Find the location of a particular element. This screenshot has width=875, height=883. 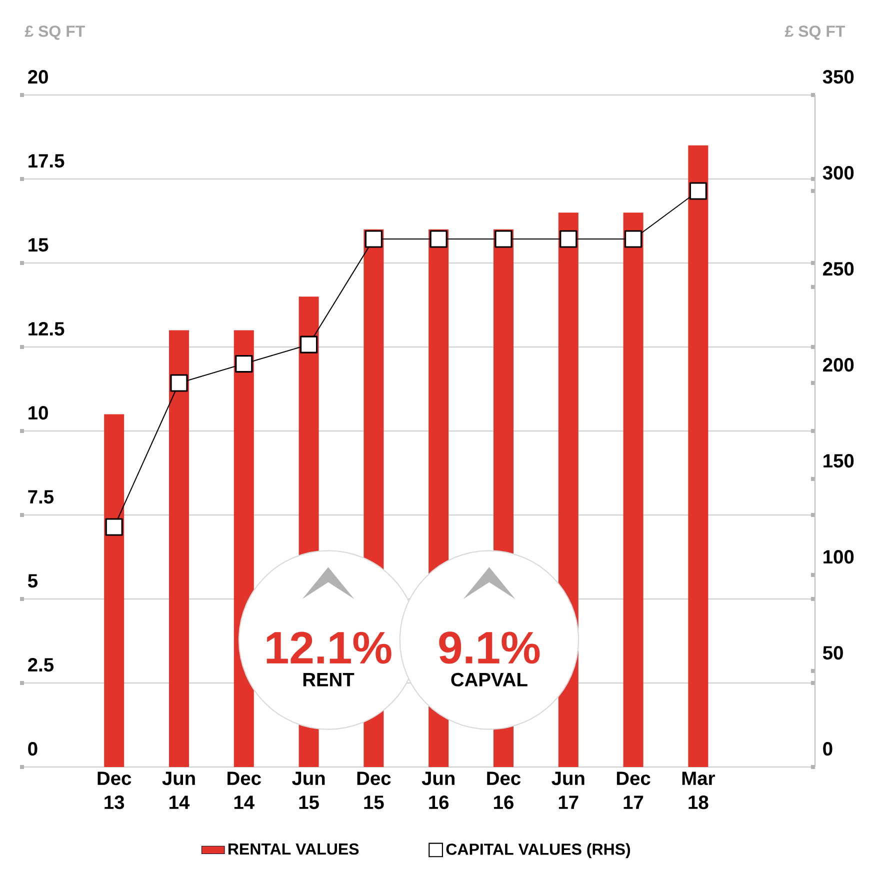

y2-tick-label: 200 is located at coordinates (838, 365).